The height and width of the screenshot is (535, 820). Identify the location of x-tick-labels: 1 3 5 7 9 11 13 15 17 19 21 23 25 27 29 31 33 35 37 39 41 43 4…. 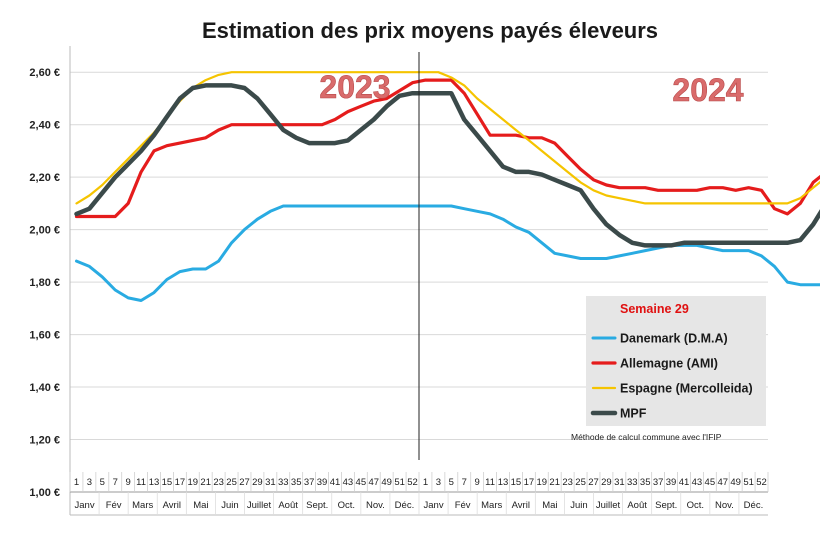
(420, 482).